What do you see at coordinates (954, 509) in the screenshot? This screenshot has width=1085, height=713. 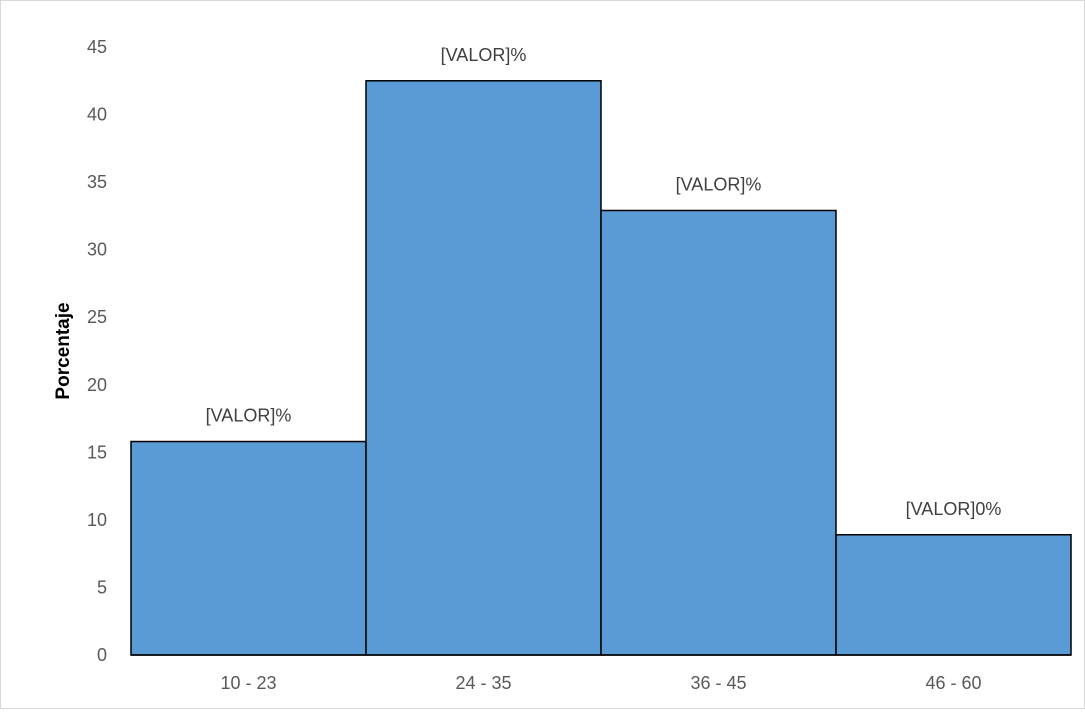 I see `data-label: [VALOR]0%` at bounding box center [954, 509].